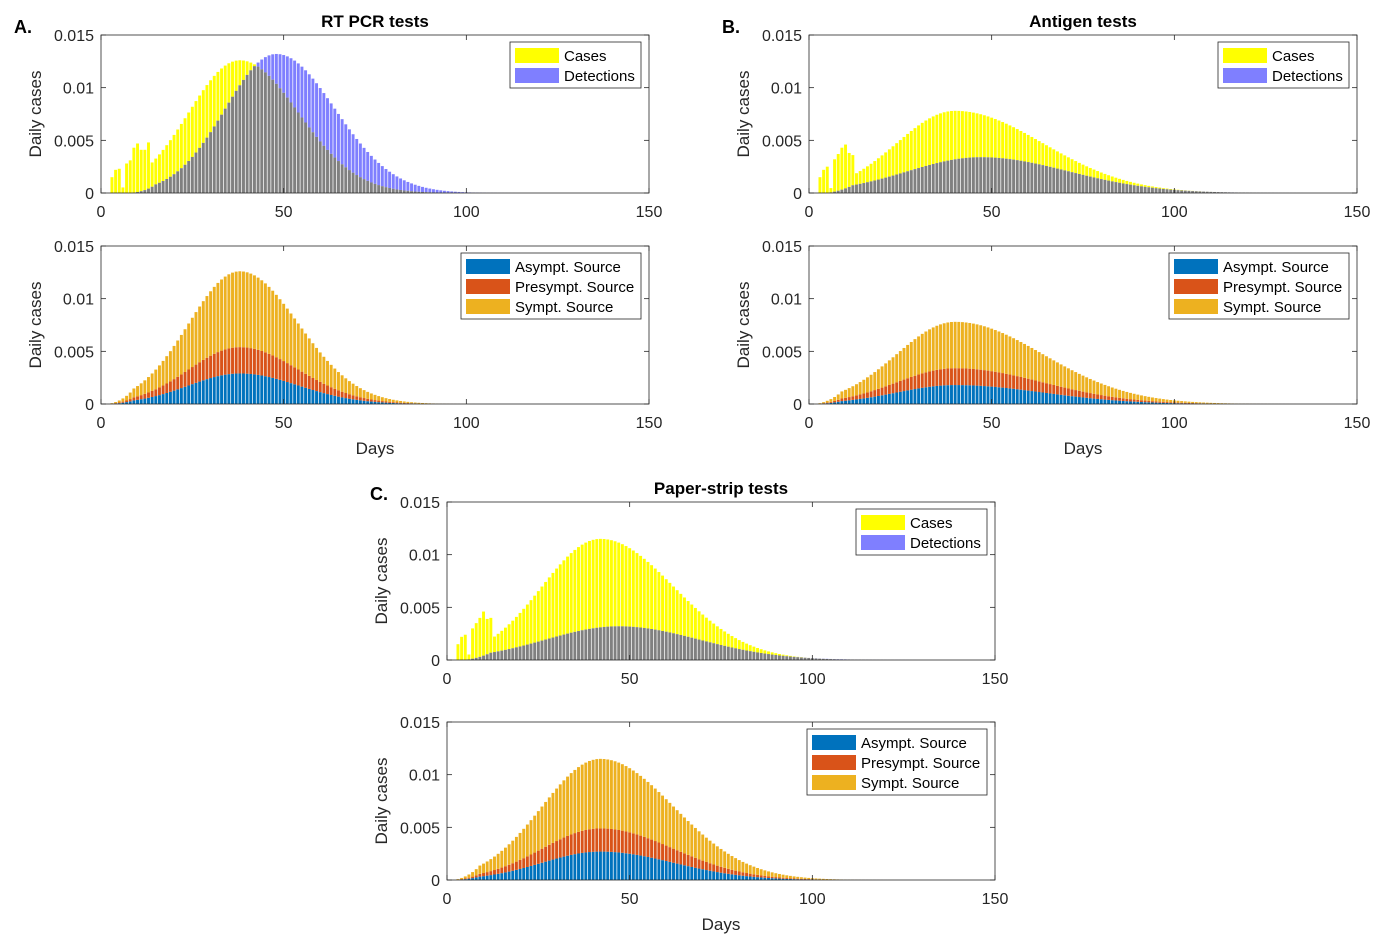 The image size is (1386, 947). Describe the element at coordinates (420, 723) in the screenshot. I see `y-tick-label: 0.015` at that location.